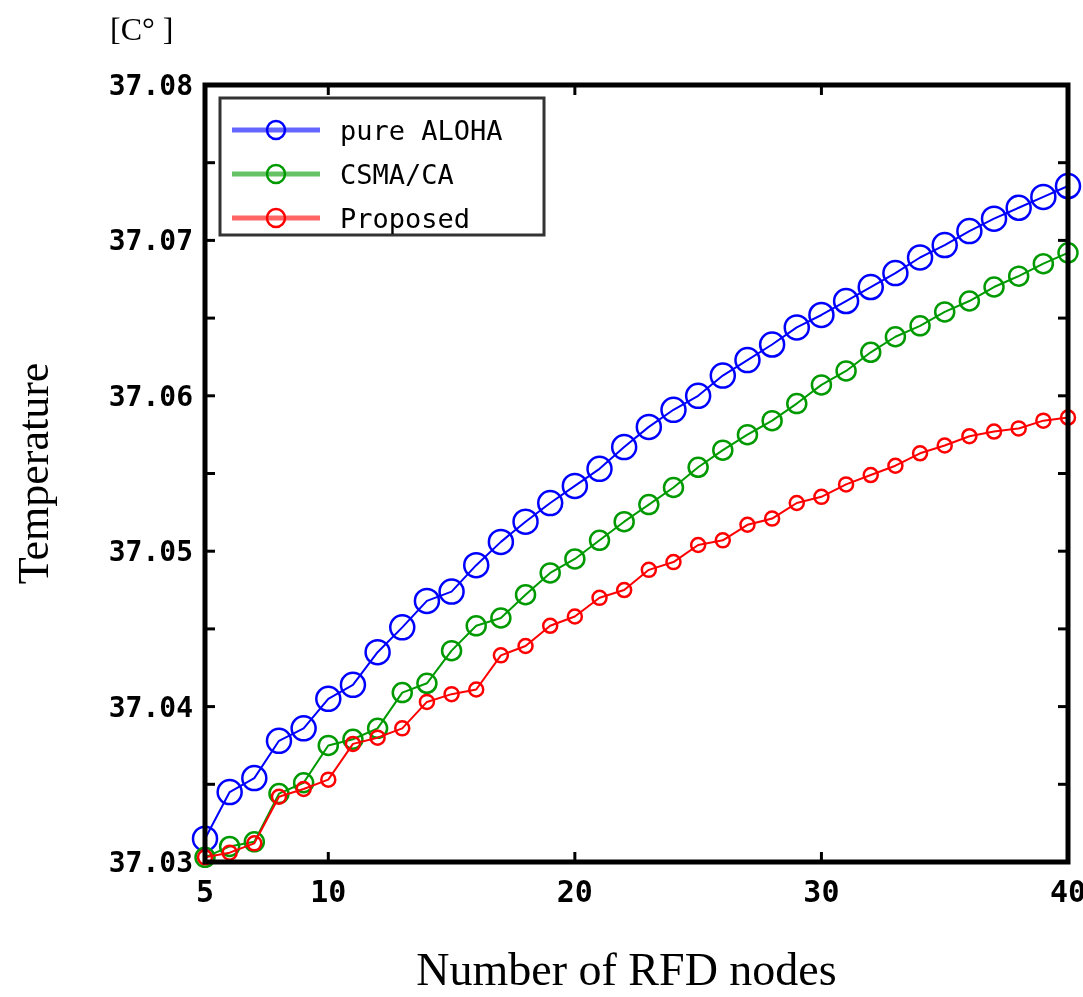 The height and width of the screenshot is (997, 1083). What do you see at coordinates (150, 85) in the screenshot?
I see `y-tick-label: 37.08` at bounding box center [150, 85].